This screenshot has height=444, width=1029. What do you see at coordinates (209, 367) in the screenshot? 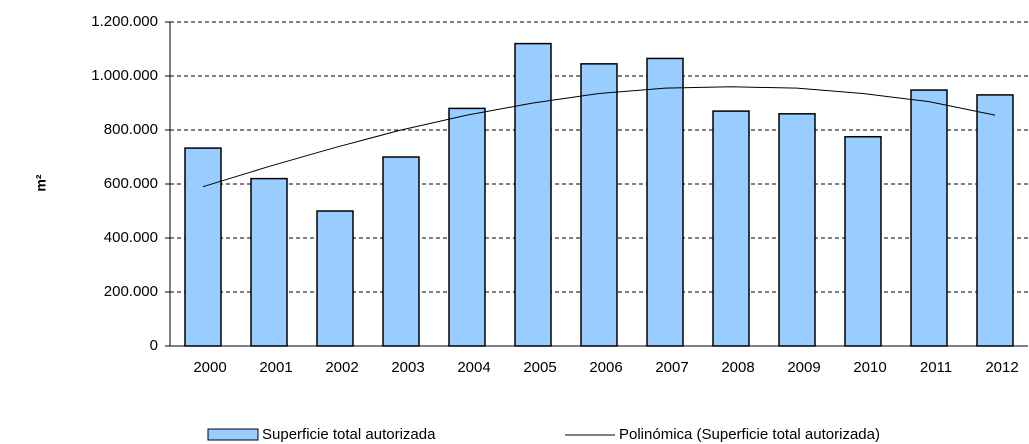
I see `x-tick-label: 2000` at bounding box center [209, 367].